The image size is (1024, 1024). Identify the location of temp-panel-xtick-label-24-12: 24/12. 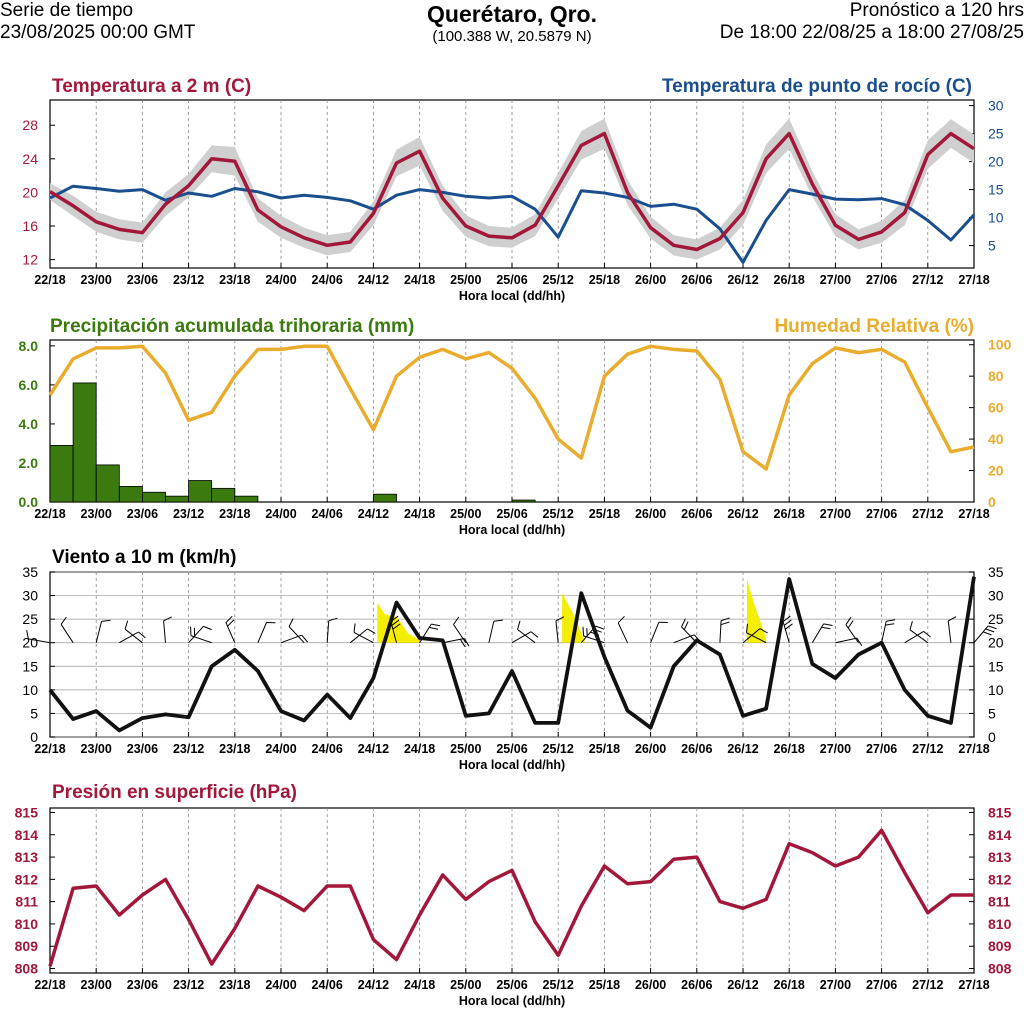
(373, 280).